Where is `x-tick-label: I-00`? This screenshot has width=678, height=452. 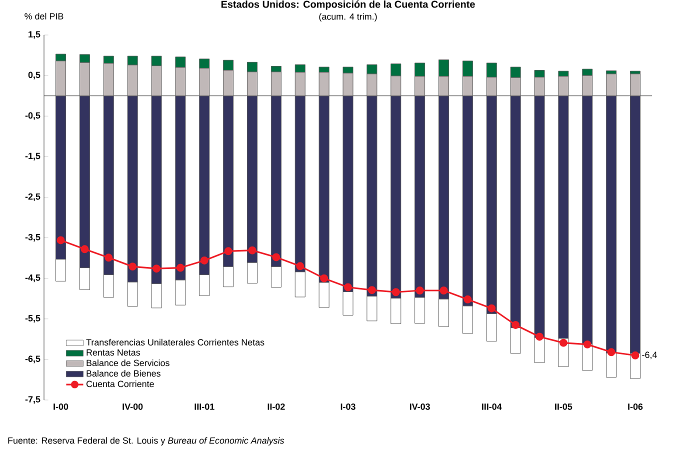 x-tick-label: I-00 is located at coordinates (61, 407).